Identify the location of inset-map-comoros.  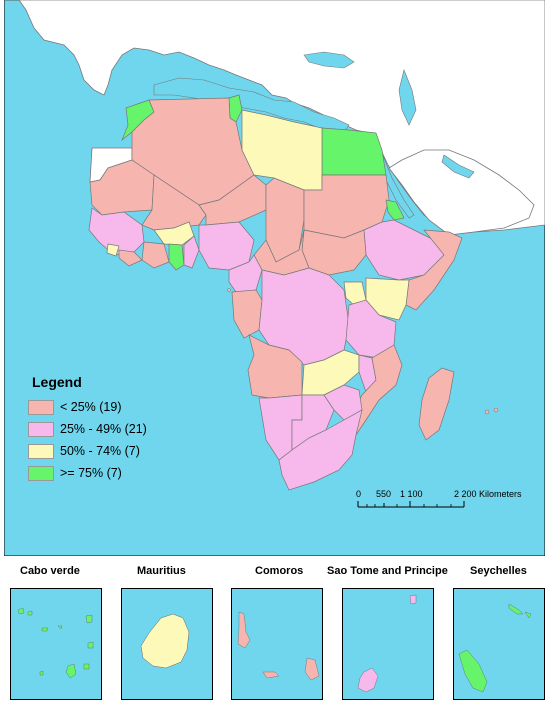
(277, 644).